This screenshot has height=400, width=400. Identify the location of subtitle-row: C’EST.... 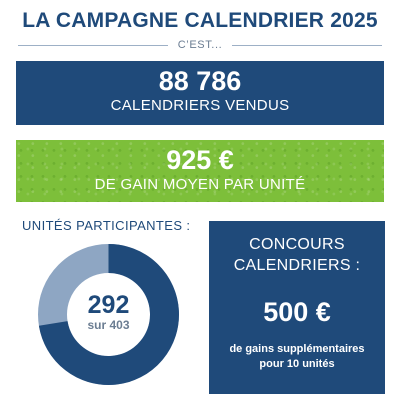
(200, 45).